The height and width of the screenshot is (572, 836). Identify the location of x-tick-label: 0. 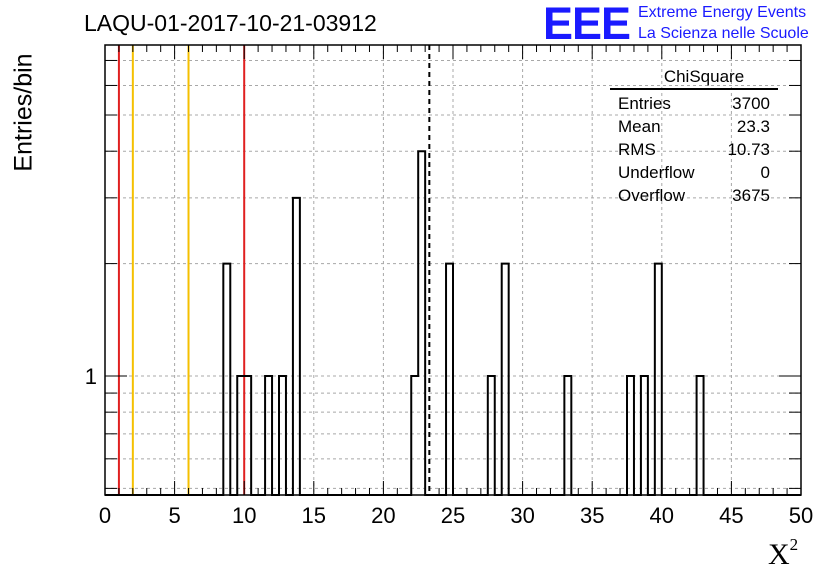
(105, 515).